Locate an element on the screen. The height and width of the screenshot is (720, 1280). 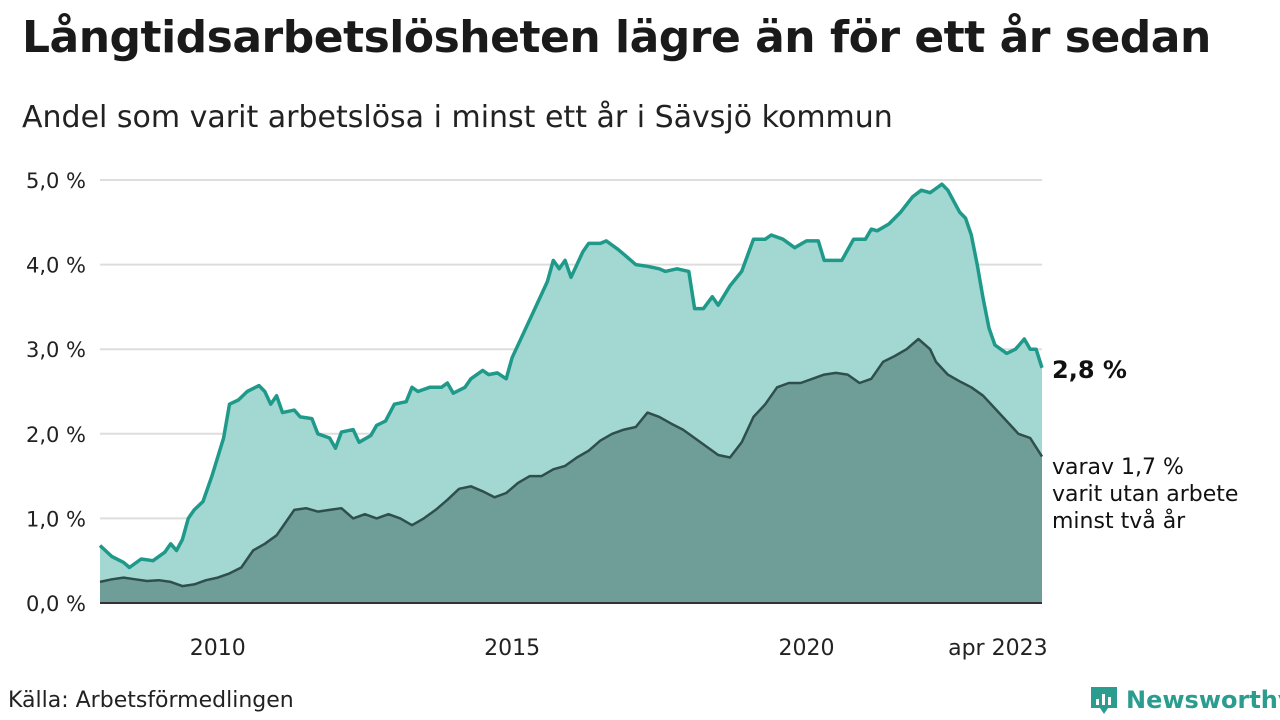
end-label-two-years-line: varav 1,7 % is located at coordinates (1118, 467).